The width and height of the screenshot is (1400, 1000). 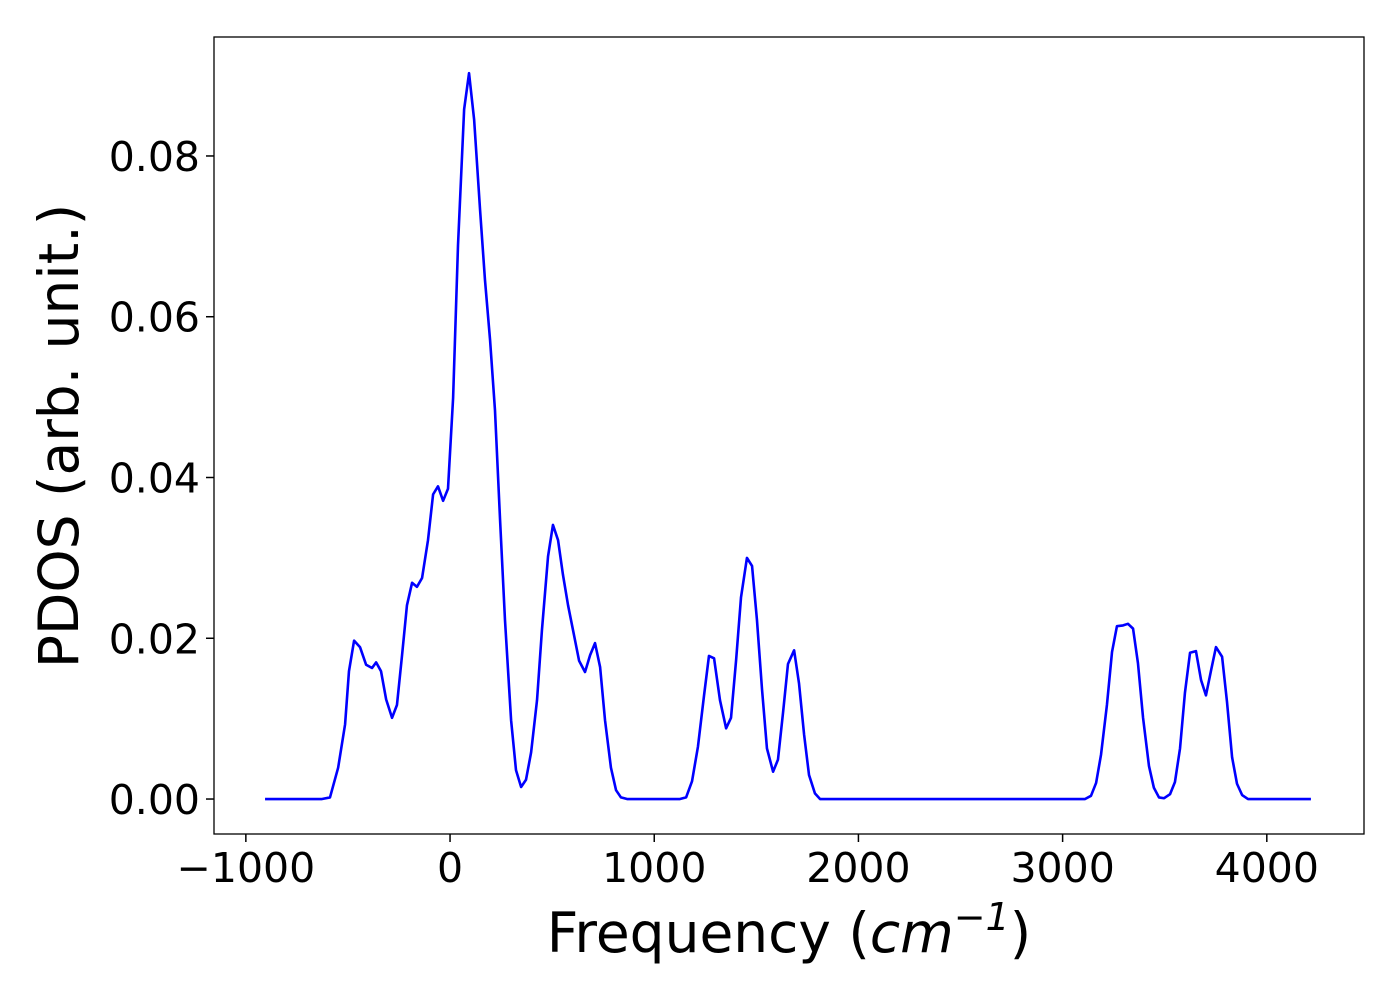 What do you see at coordinates (982, 917) in the screenshot?
I see `x-label-sup: −1` at bounding box center [982, 917].